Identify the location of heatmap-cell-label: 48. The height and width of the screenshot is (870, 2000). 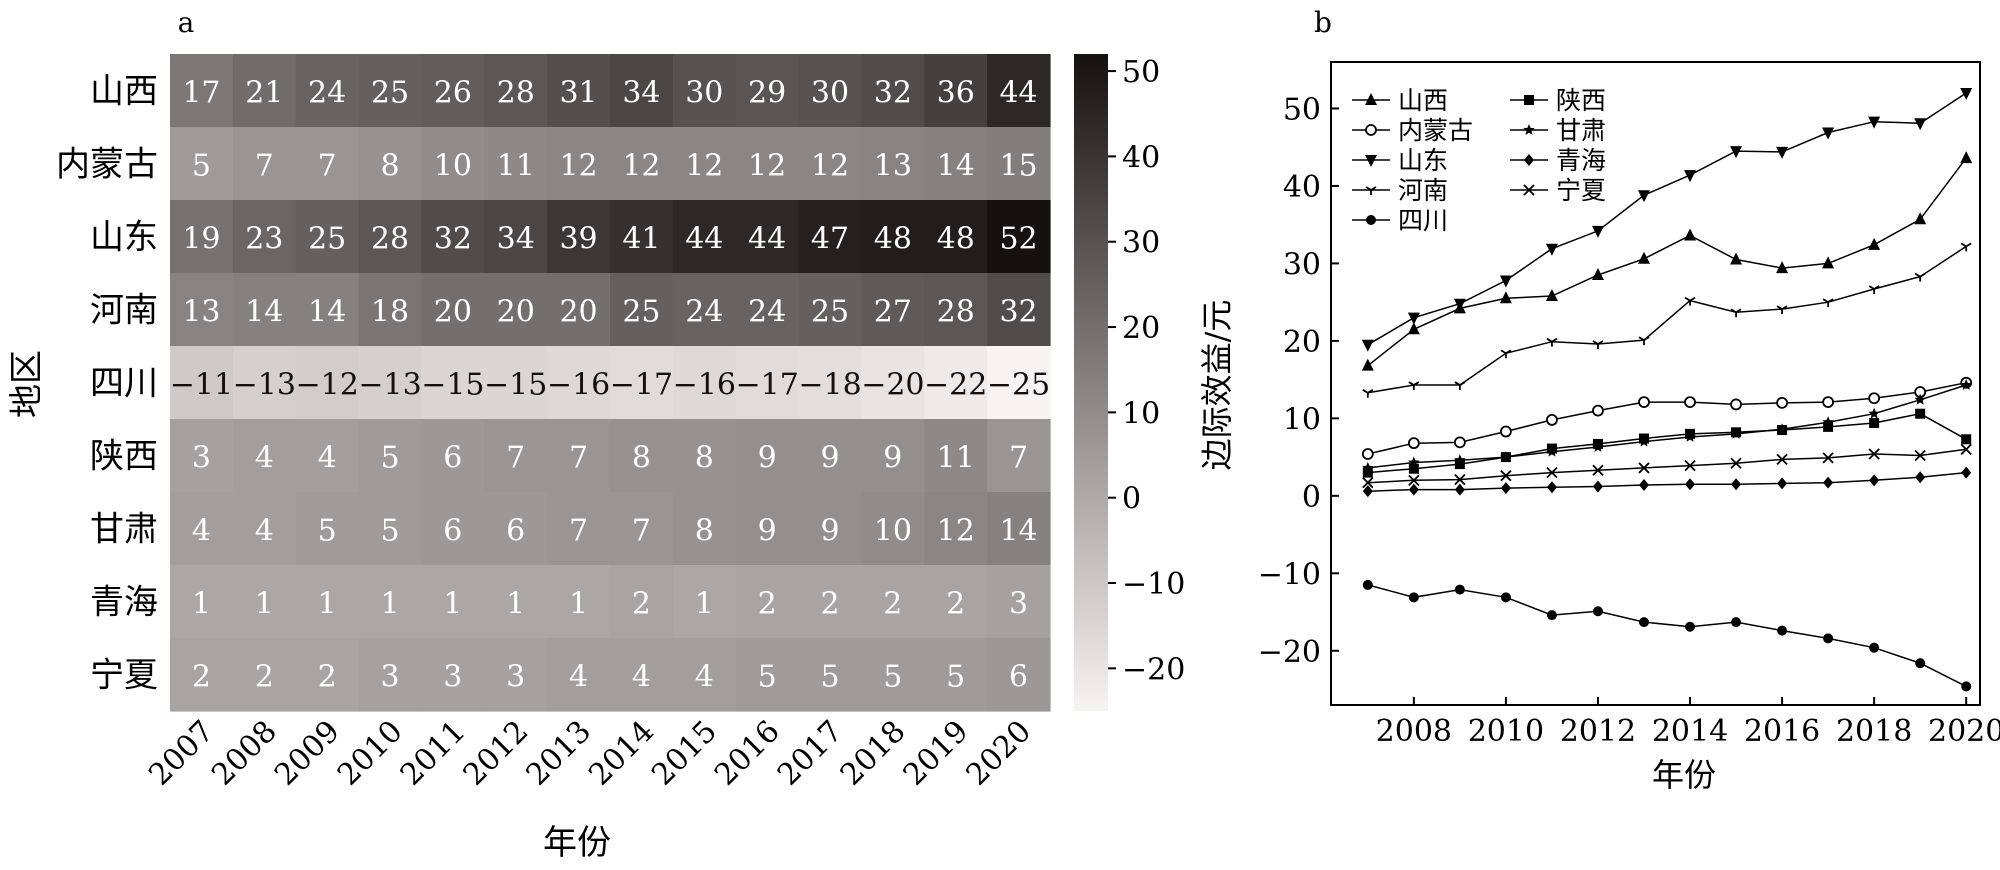
(893, 239).